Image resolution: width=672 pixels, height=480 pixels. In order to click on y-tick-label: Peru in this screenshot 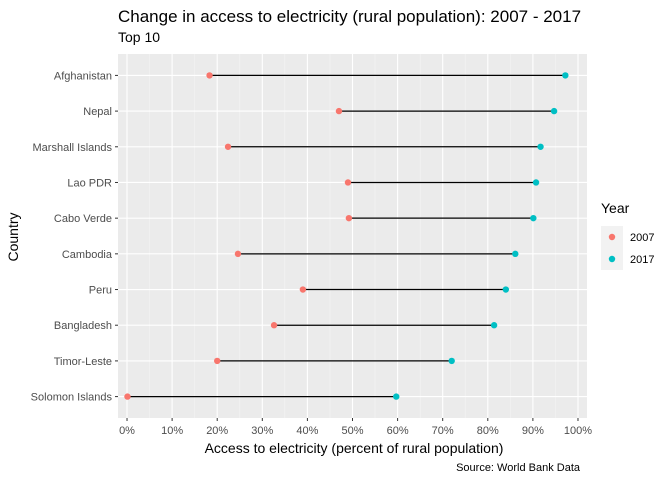, I will do `click(100, 291)`.